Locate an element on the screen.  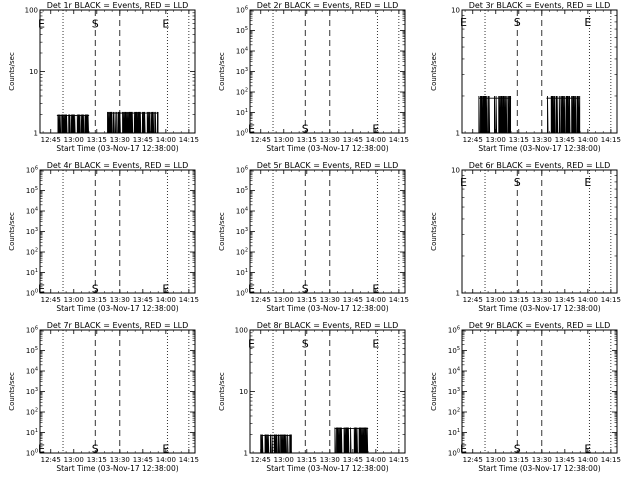
events-trace is located at coordinates (73, 124).